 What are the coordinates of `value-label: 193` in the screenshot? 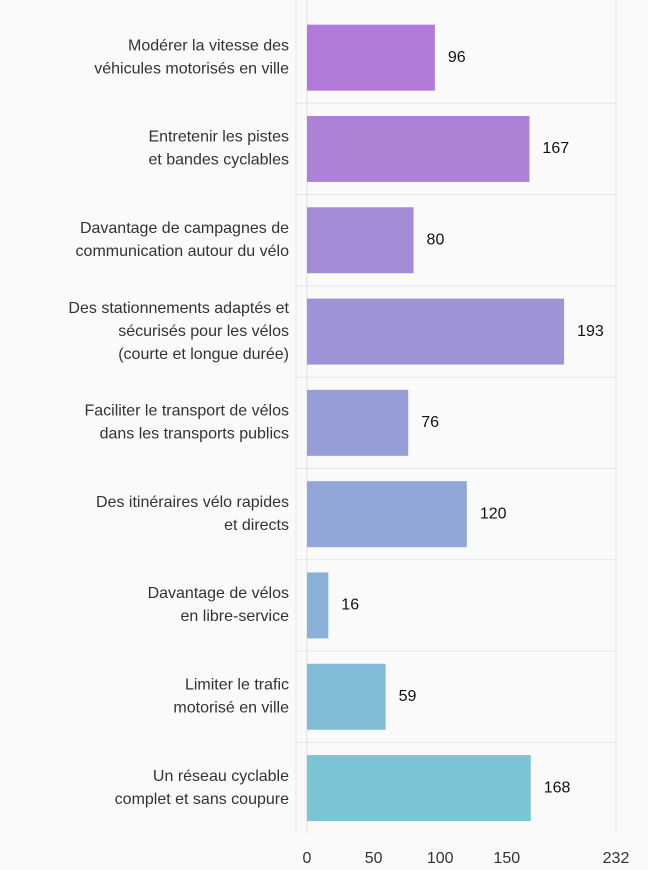 It's located at (590, 331).